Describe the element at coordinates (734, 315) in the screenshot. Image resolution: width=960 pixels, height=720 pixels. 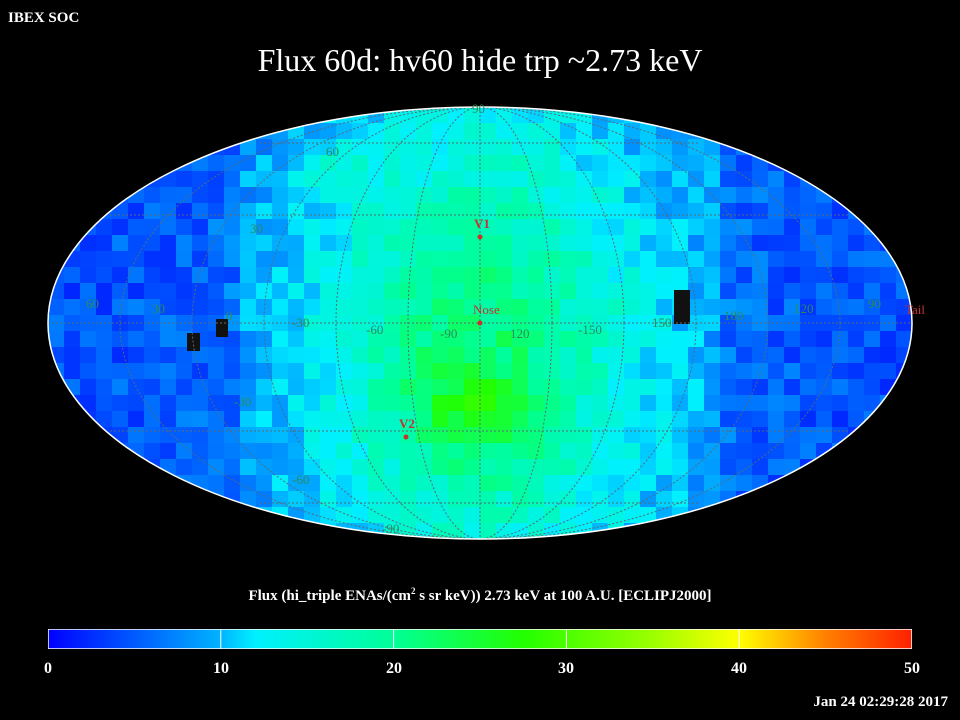
I see `lon-label: 180` at that location.